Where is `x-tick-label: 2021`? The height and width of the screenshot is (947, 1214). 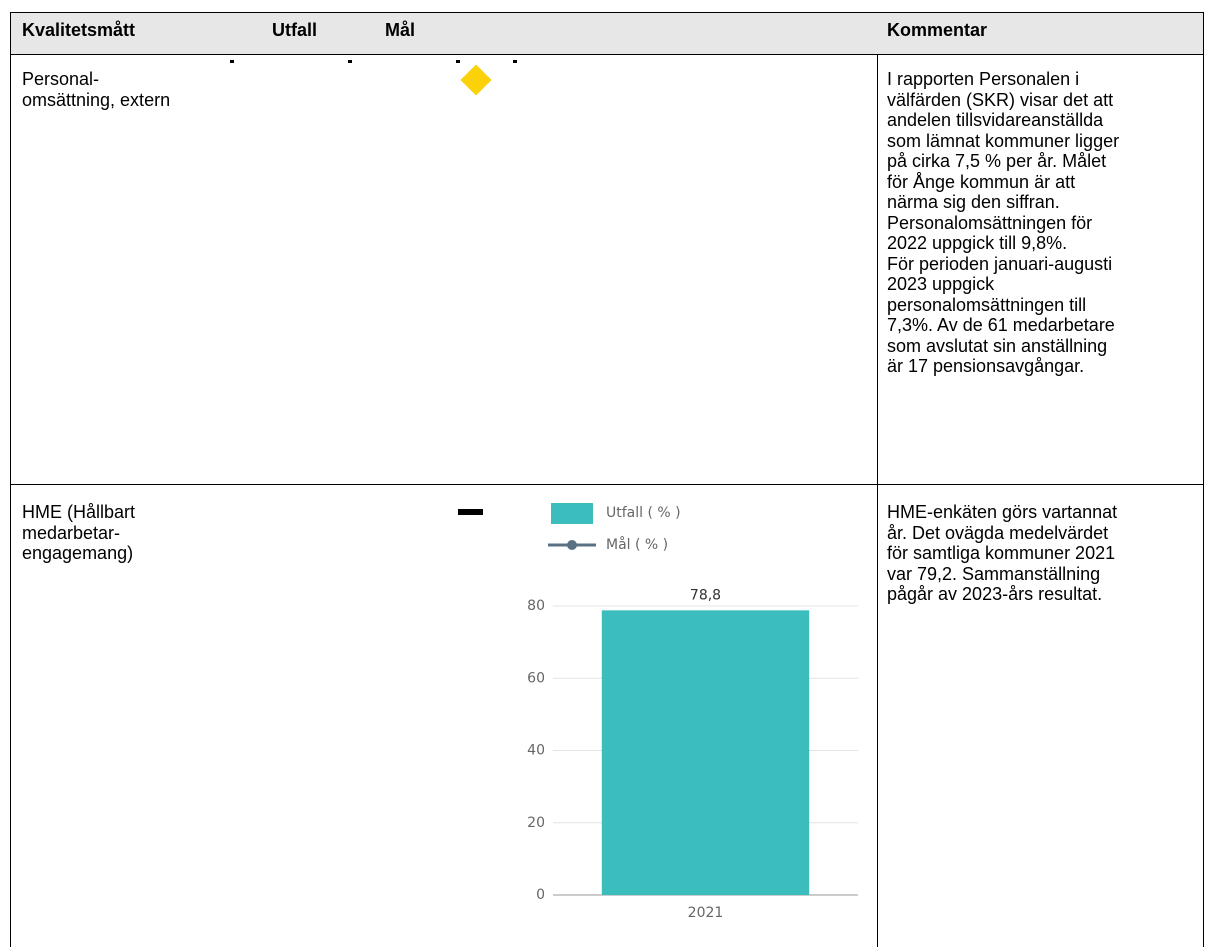 x-tick-label: 2021 is located at coordinates (706, 913).